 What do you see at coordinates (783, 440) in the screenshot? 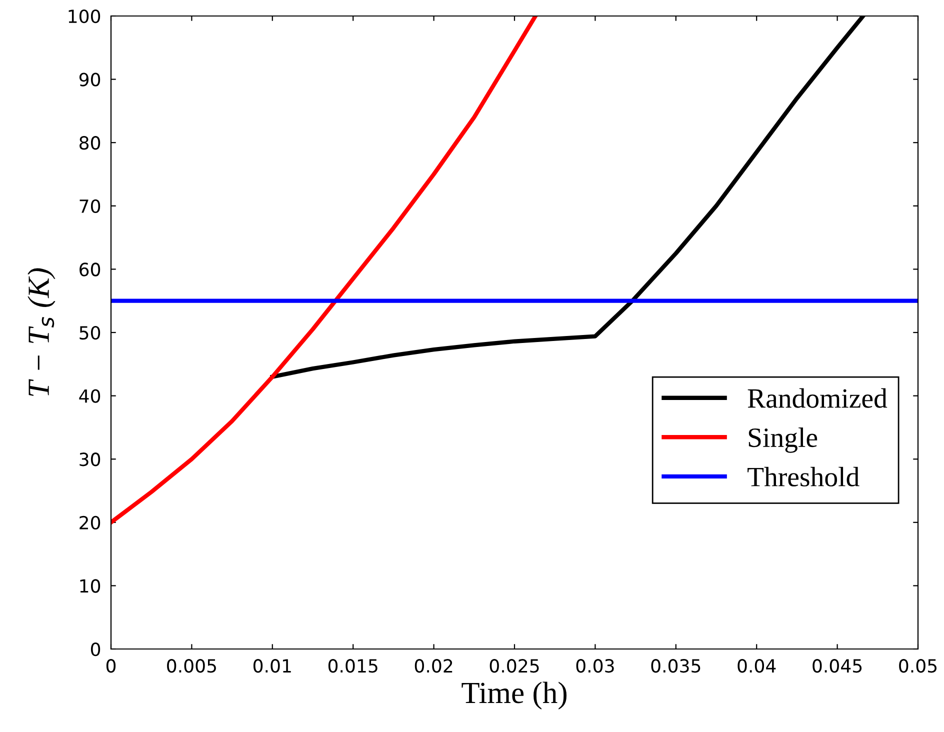
I see `legend-label: Single` at bounding box center [783, 440].